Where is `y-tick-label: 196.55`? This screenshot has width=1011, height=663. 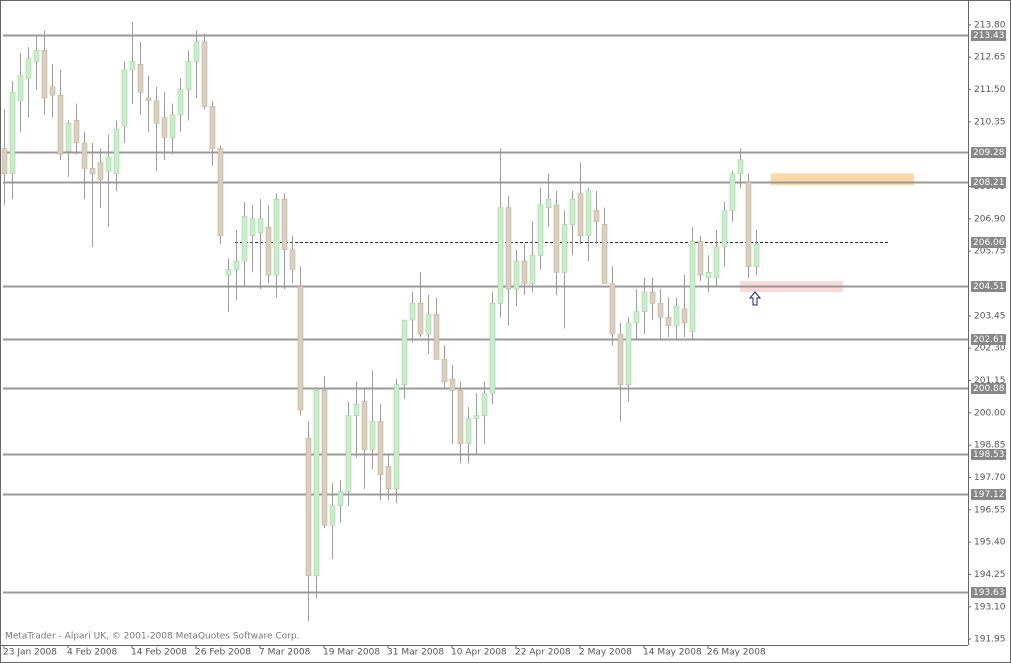
y-tick-label: 196.55 is located at coordinates (990, 510).